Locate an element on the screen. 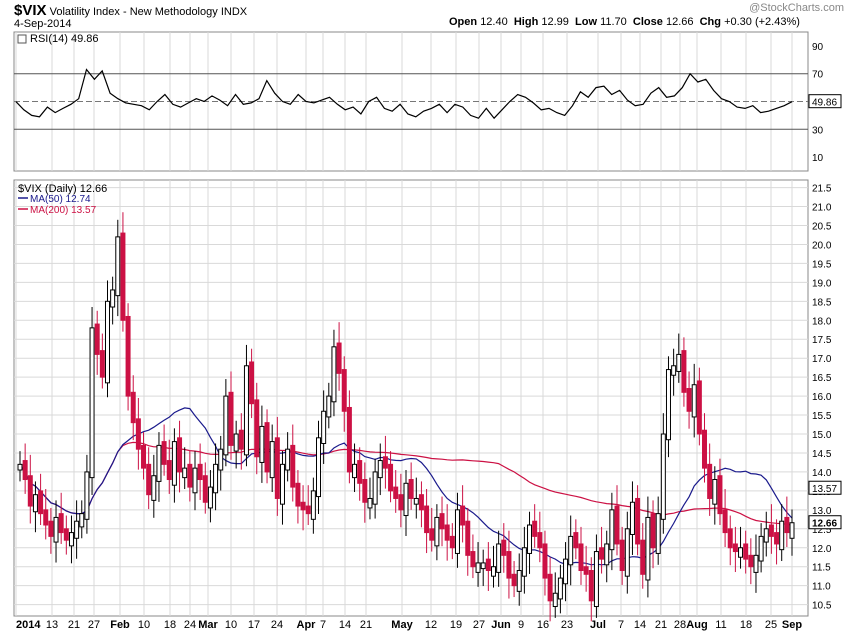 The width and height of the screenshot is (850, 633). rsi-badge is located at coordinates (825, 101).